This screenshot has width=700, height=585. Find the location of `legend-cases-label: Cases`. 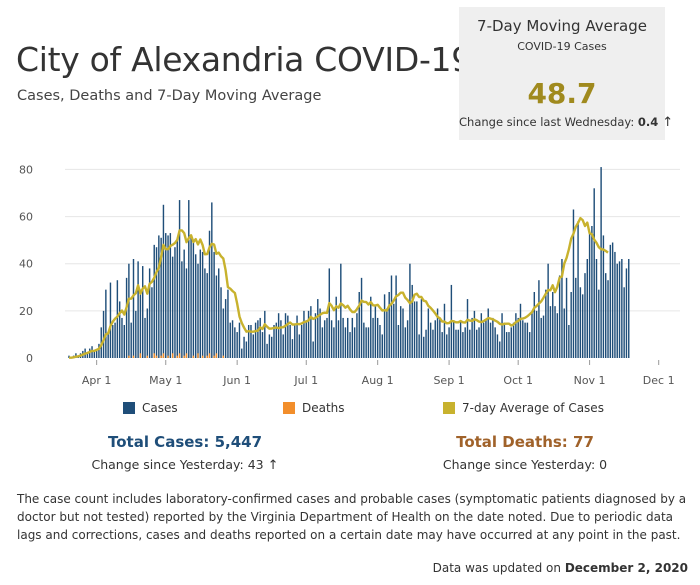

legend-cases-label: Cases is located at coordinates (160, 408).